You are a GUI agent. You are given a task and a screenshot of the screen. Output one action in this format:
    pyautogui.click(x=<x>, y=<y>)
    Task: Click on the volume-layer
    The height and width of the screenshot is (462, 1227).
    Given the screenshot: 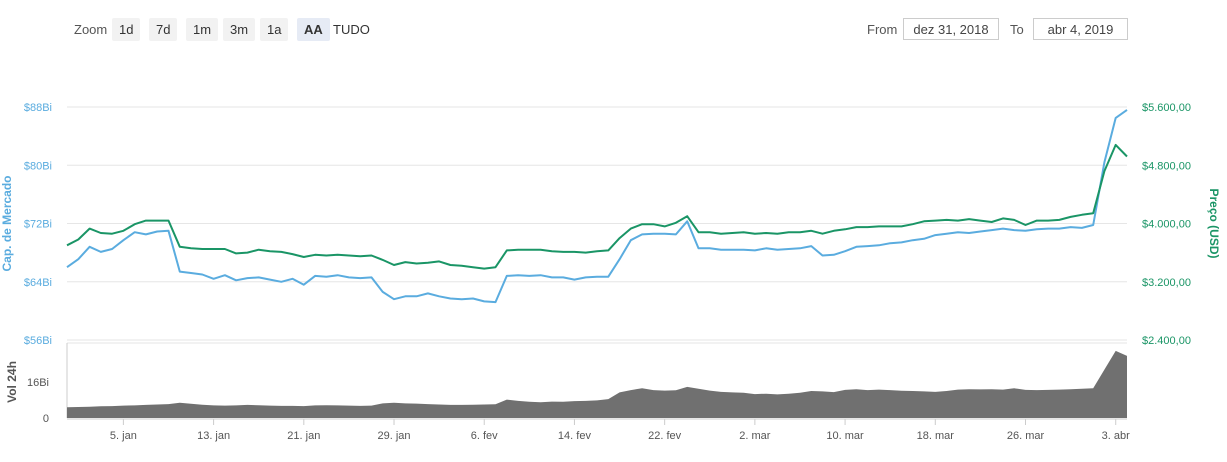 What is the action you would take?
    pyautogui.click(x=597, y=384)
    